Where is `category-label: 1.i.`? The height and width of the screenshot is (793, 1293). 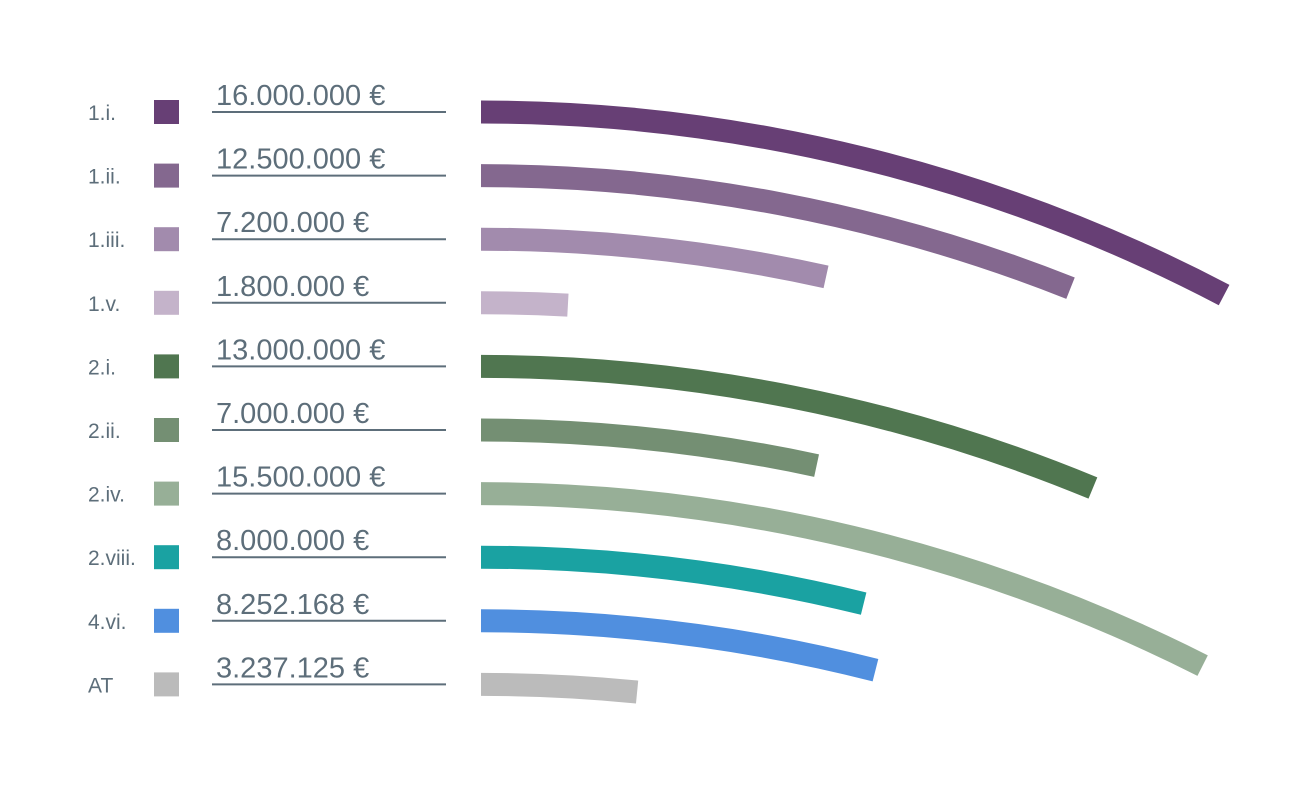
category-label: 1.i. is located at coordinates (102, 113).